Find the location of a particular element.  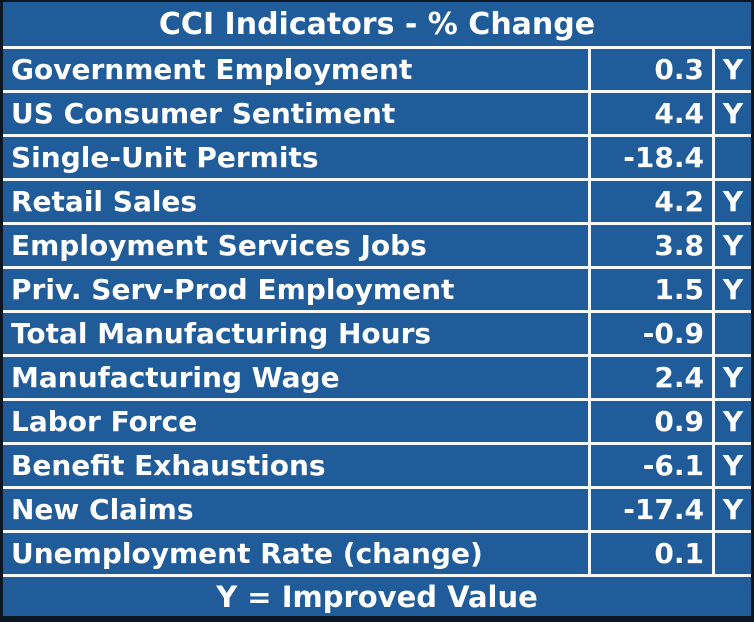

table-row: Labor Force 0.9 Y is located at coordinates (377, 420).